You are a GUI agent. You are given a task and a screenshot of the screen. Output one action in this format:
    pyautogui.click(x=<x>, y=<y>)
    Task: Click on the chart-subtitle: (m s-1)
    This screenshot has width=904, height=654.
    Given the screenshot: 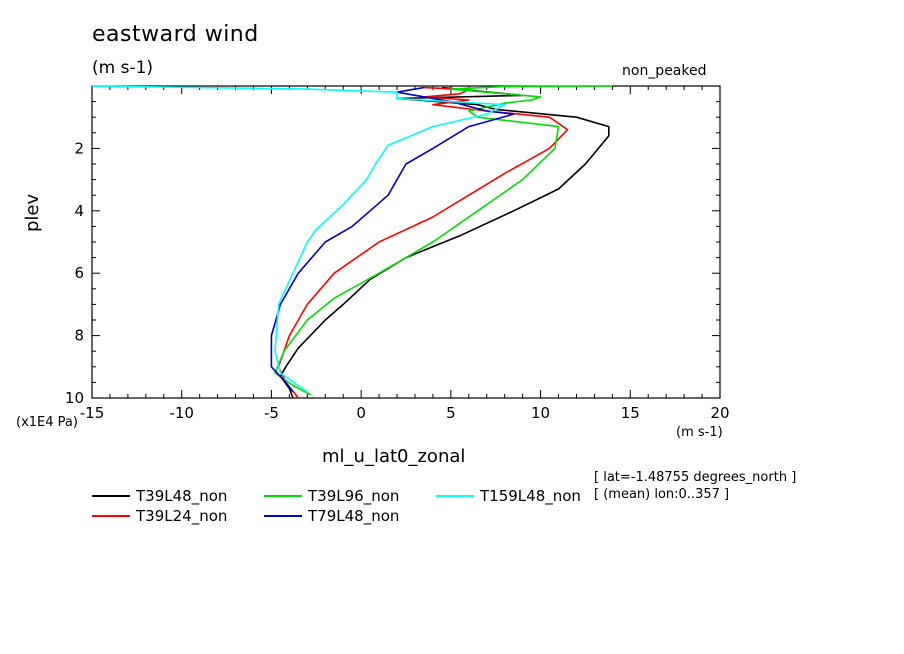 What is the action you would take?
    pyautogui.click(x=123, y=68)
    